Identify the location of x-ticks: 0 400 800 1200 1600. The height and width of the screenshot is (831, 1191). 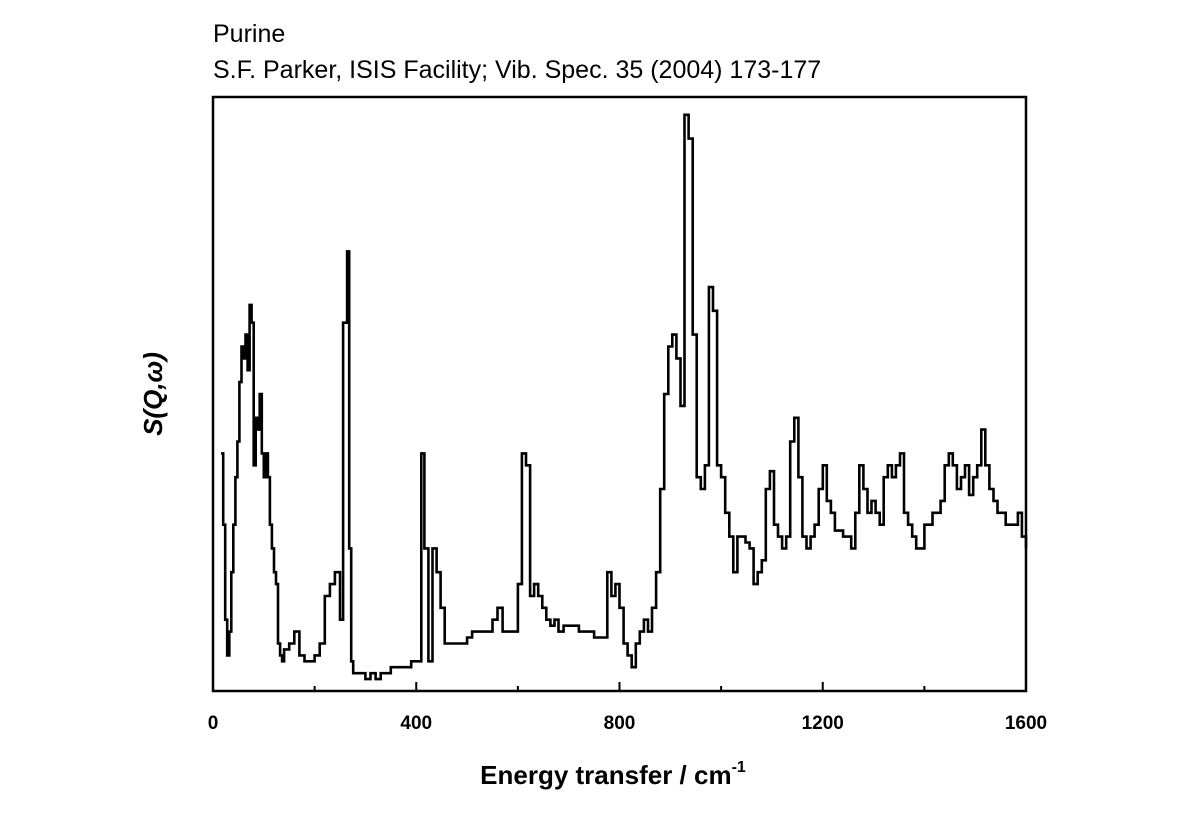
(627, 708).